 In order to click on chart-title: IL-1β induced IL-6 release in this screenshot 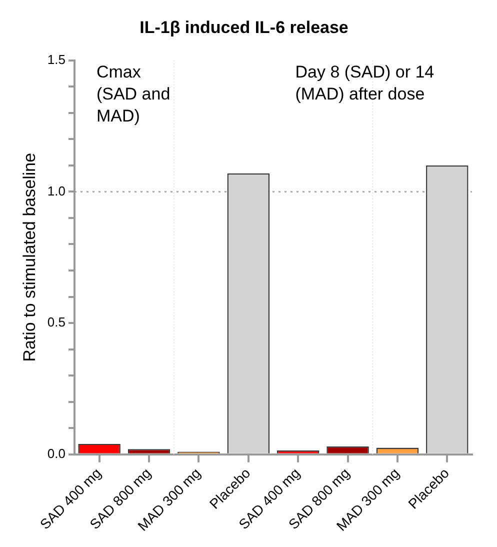, I will do `click(244, 27)`.